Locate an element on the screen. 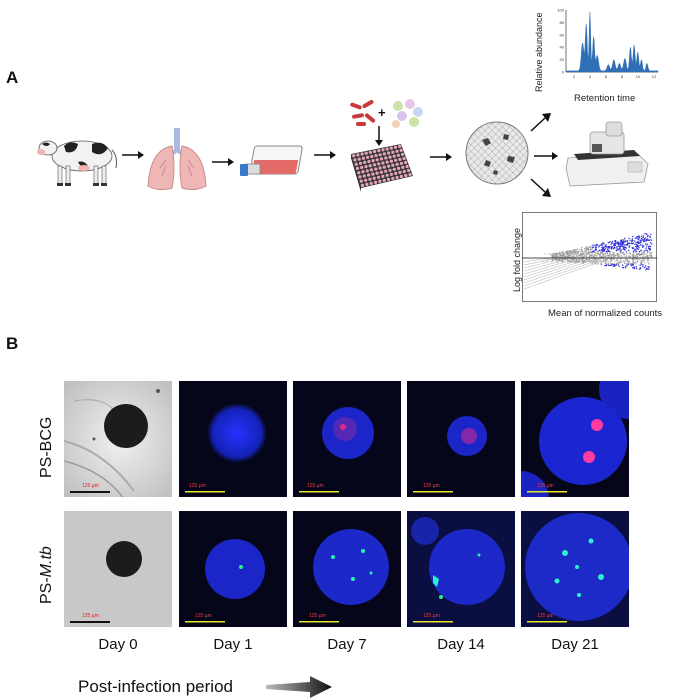 Image resolution: width=685 pixels, height=700 pixels. chromatogram-trace is located at coordinates (612, 42).